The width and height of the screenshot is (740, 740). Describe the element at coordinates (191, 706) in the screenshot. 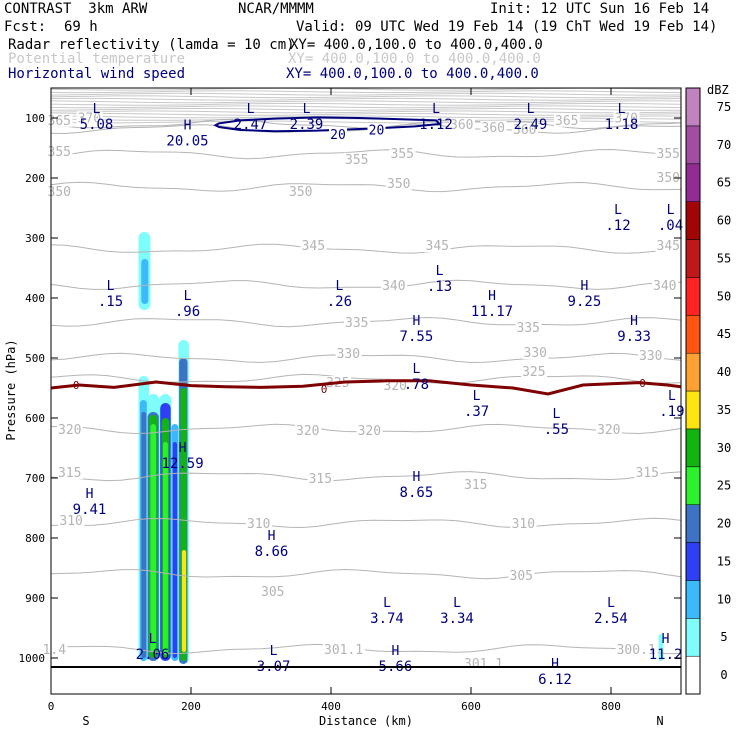

I see `x-tick-label: 200` at that location.